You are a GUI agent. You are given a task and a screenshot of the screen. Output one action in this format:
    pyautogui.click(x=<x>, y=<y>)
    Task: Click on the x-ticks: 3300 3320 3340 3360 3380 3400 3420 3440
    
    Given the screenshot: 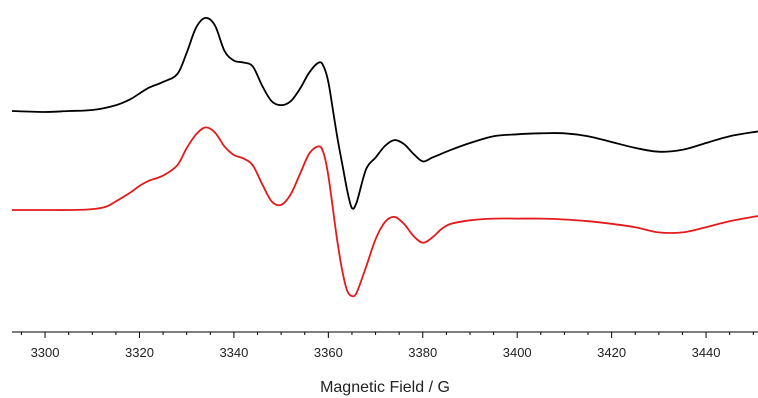 What is the action you would take?
    pyautogui.click(x=387, y=346)
    